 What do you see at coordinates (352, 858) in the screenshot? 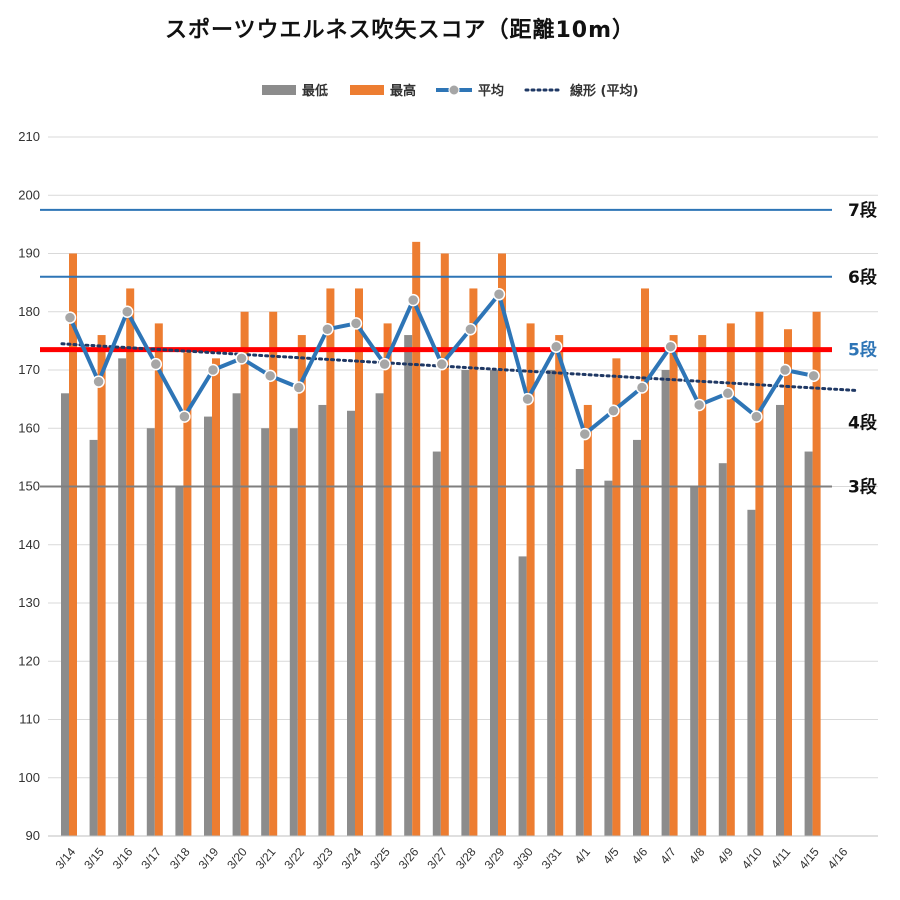
I see `x-tick-label: 3/24` at bounding box center [352, 858].